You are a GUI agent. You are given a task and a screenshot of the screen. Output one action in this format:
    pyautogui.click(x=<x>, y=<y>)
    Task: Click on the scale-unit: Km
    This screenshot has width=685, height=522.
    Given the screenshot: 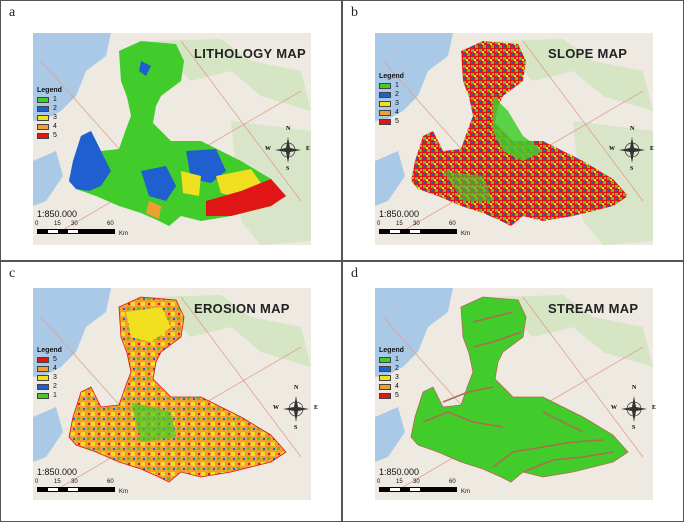 What is the action you would take?
    pyautogui.click(x=465, y=234)
    